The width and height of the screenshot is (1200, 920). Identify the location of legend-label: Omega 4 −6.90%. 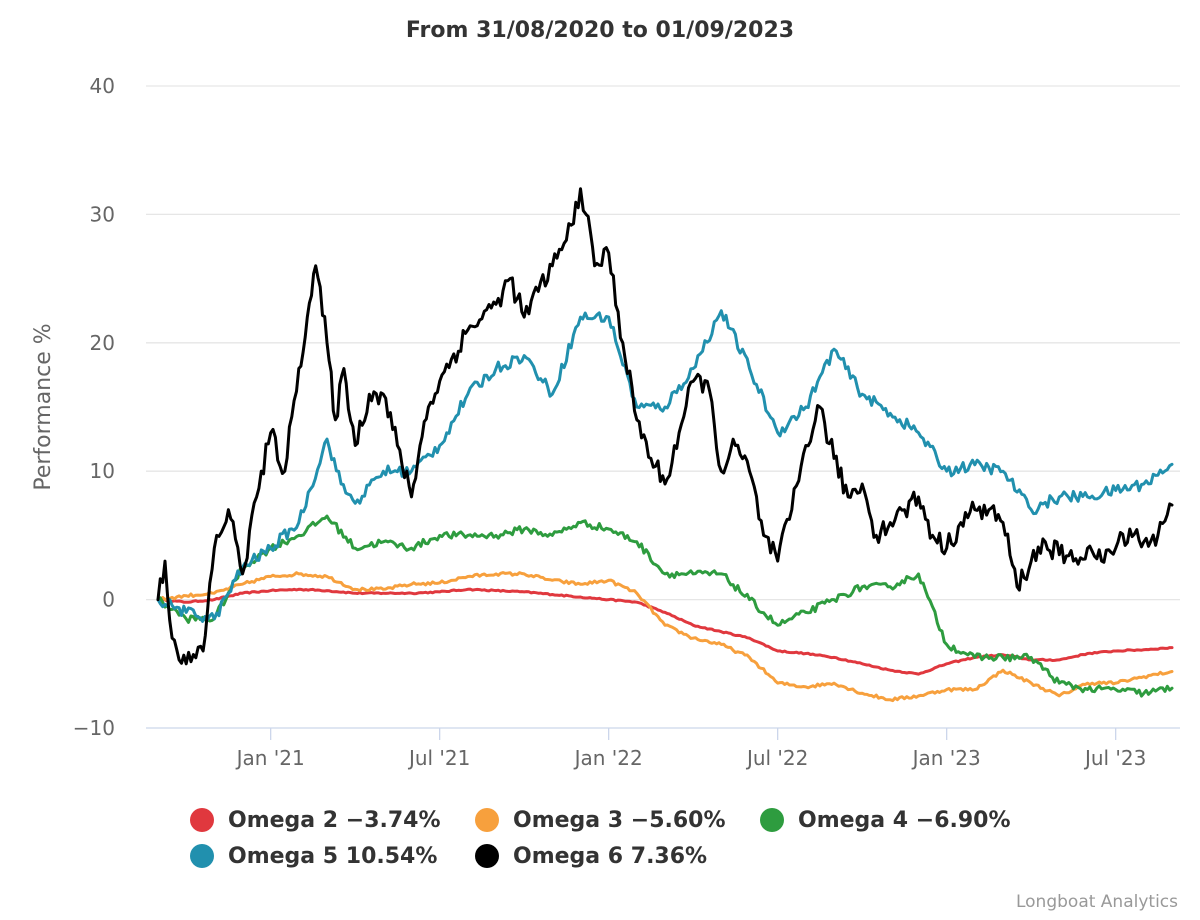
(904, 820).